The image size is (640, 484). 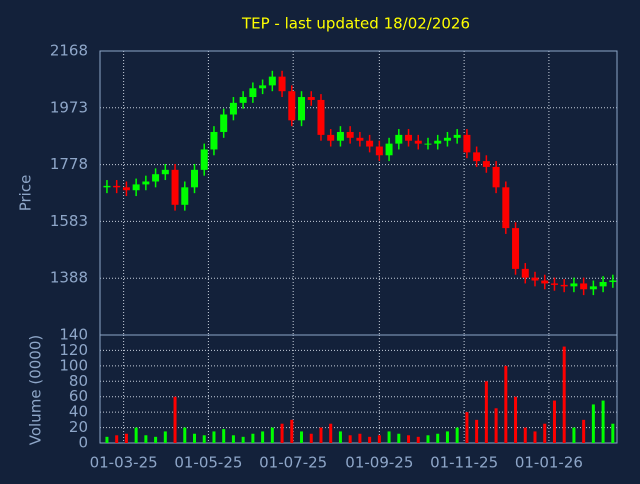 I want to click on y2-tick-label: 100, so click(x=73, y=365).